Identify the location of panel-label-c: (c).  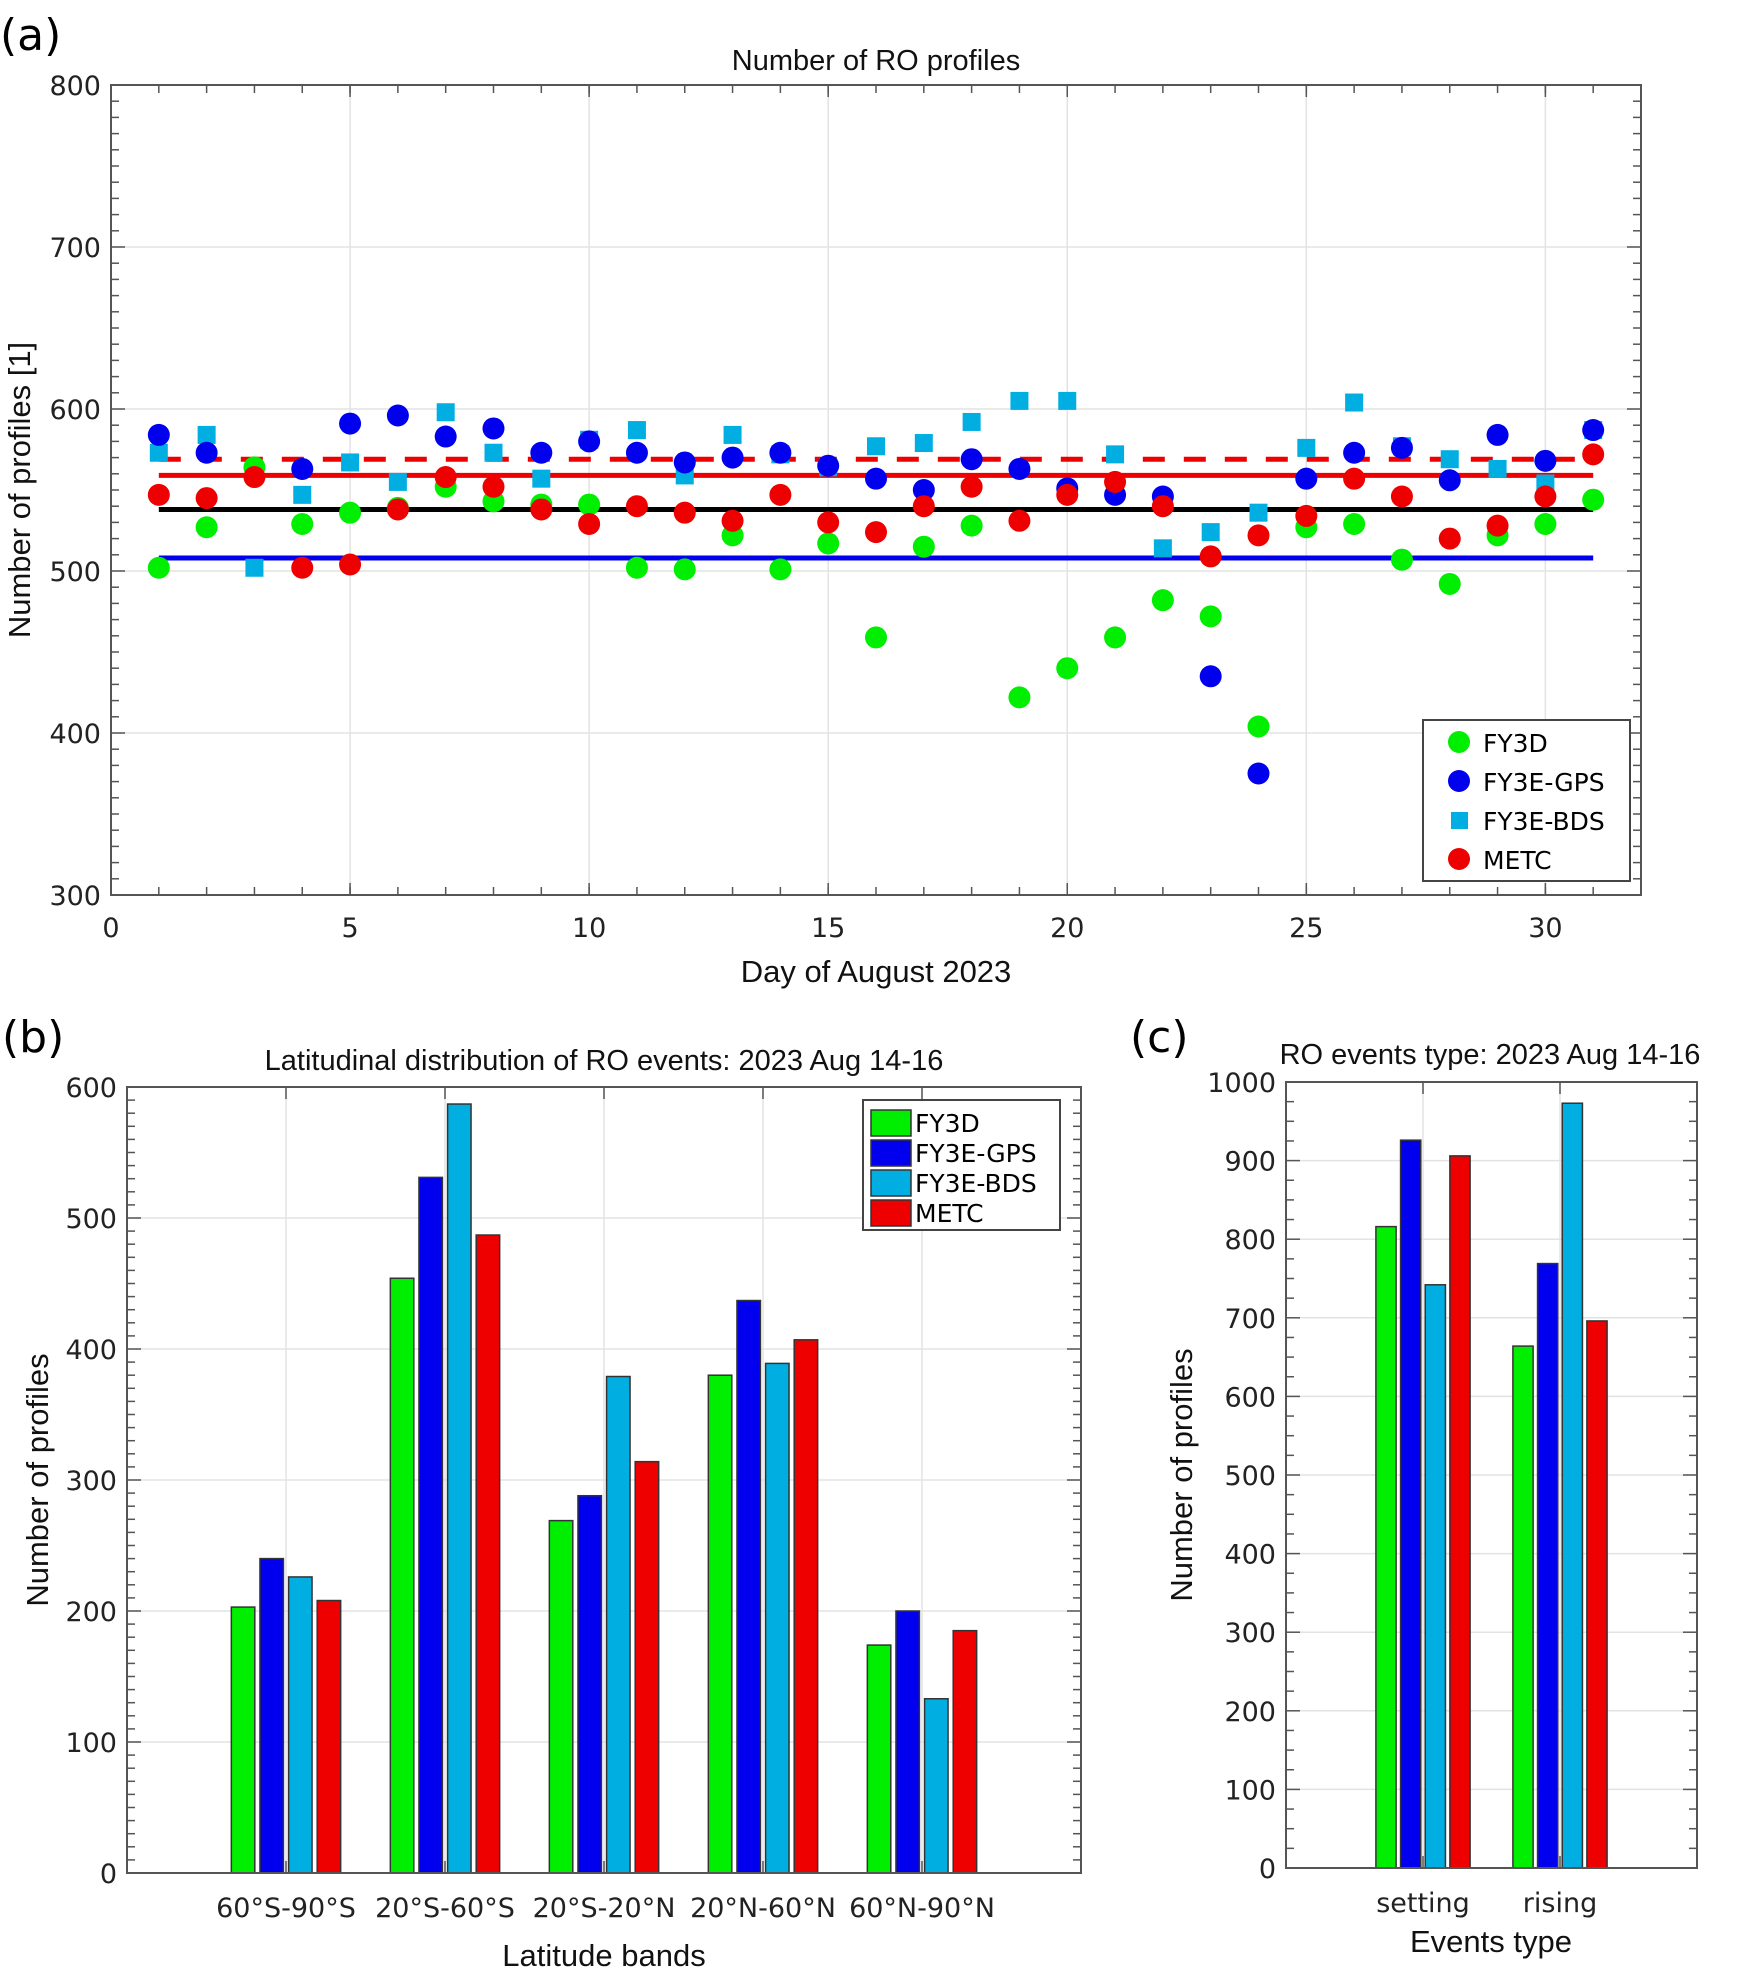
(1159, 1037).